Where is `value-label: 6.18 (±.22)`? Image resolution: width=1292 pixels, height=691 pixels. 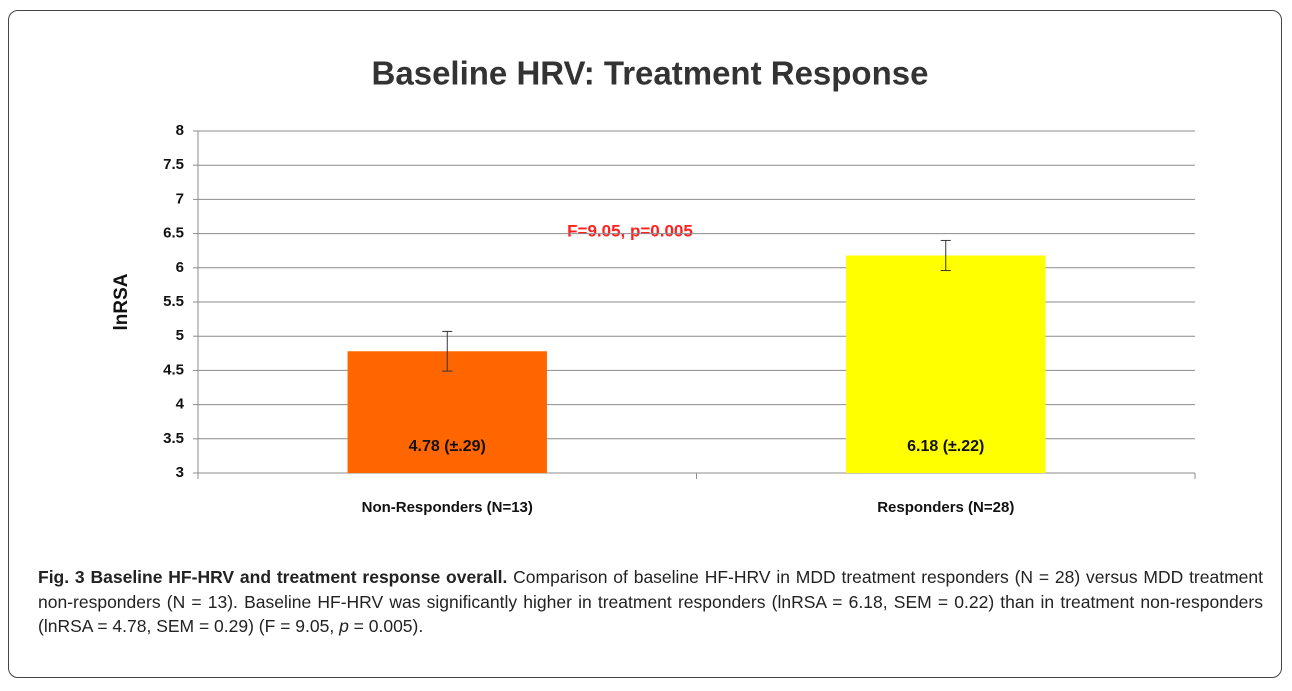
value-label: 6.18 (±.22) is located at coordinates (945, 446).